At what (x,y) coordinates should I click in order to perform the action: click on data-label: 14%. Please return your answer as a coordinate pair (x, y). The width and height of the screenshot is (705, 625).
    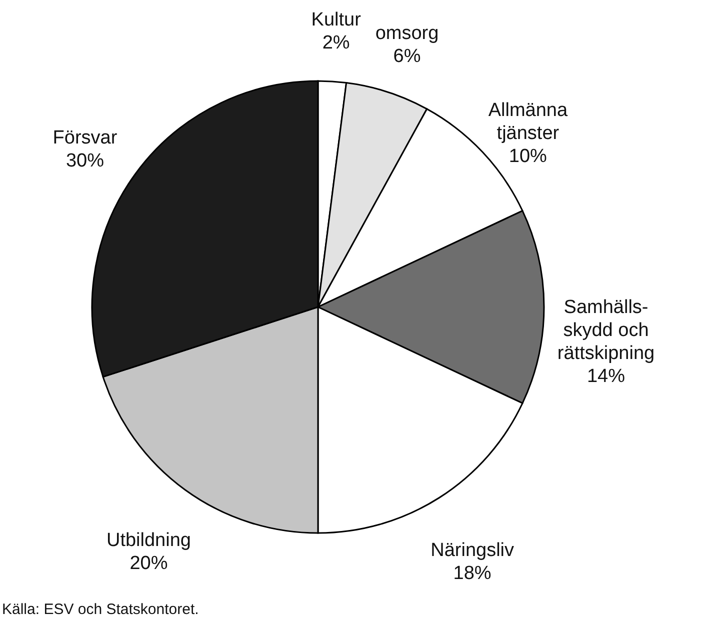
    Looking at the image, I should click on (606, 376).